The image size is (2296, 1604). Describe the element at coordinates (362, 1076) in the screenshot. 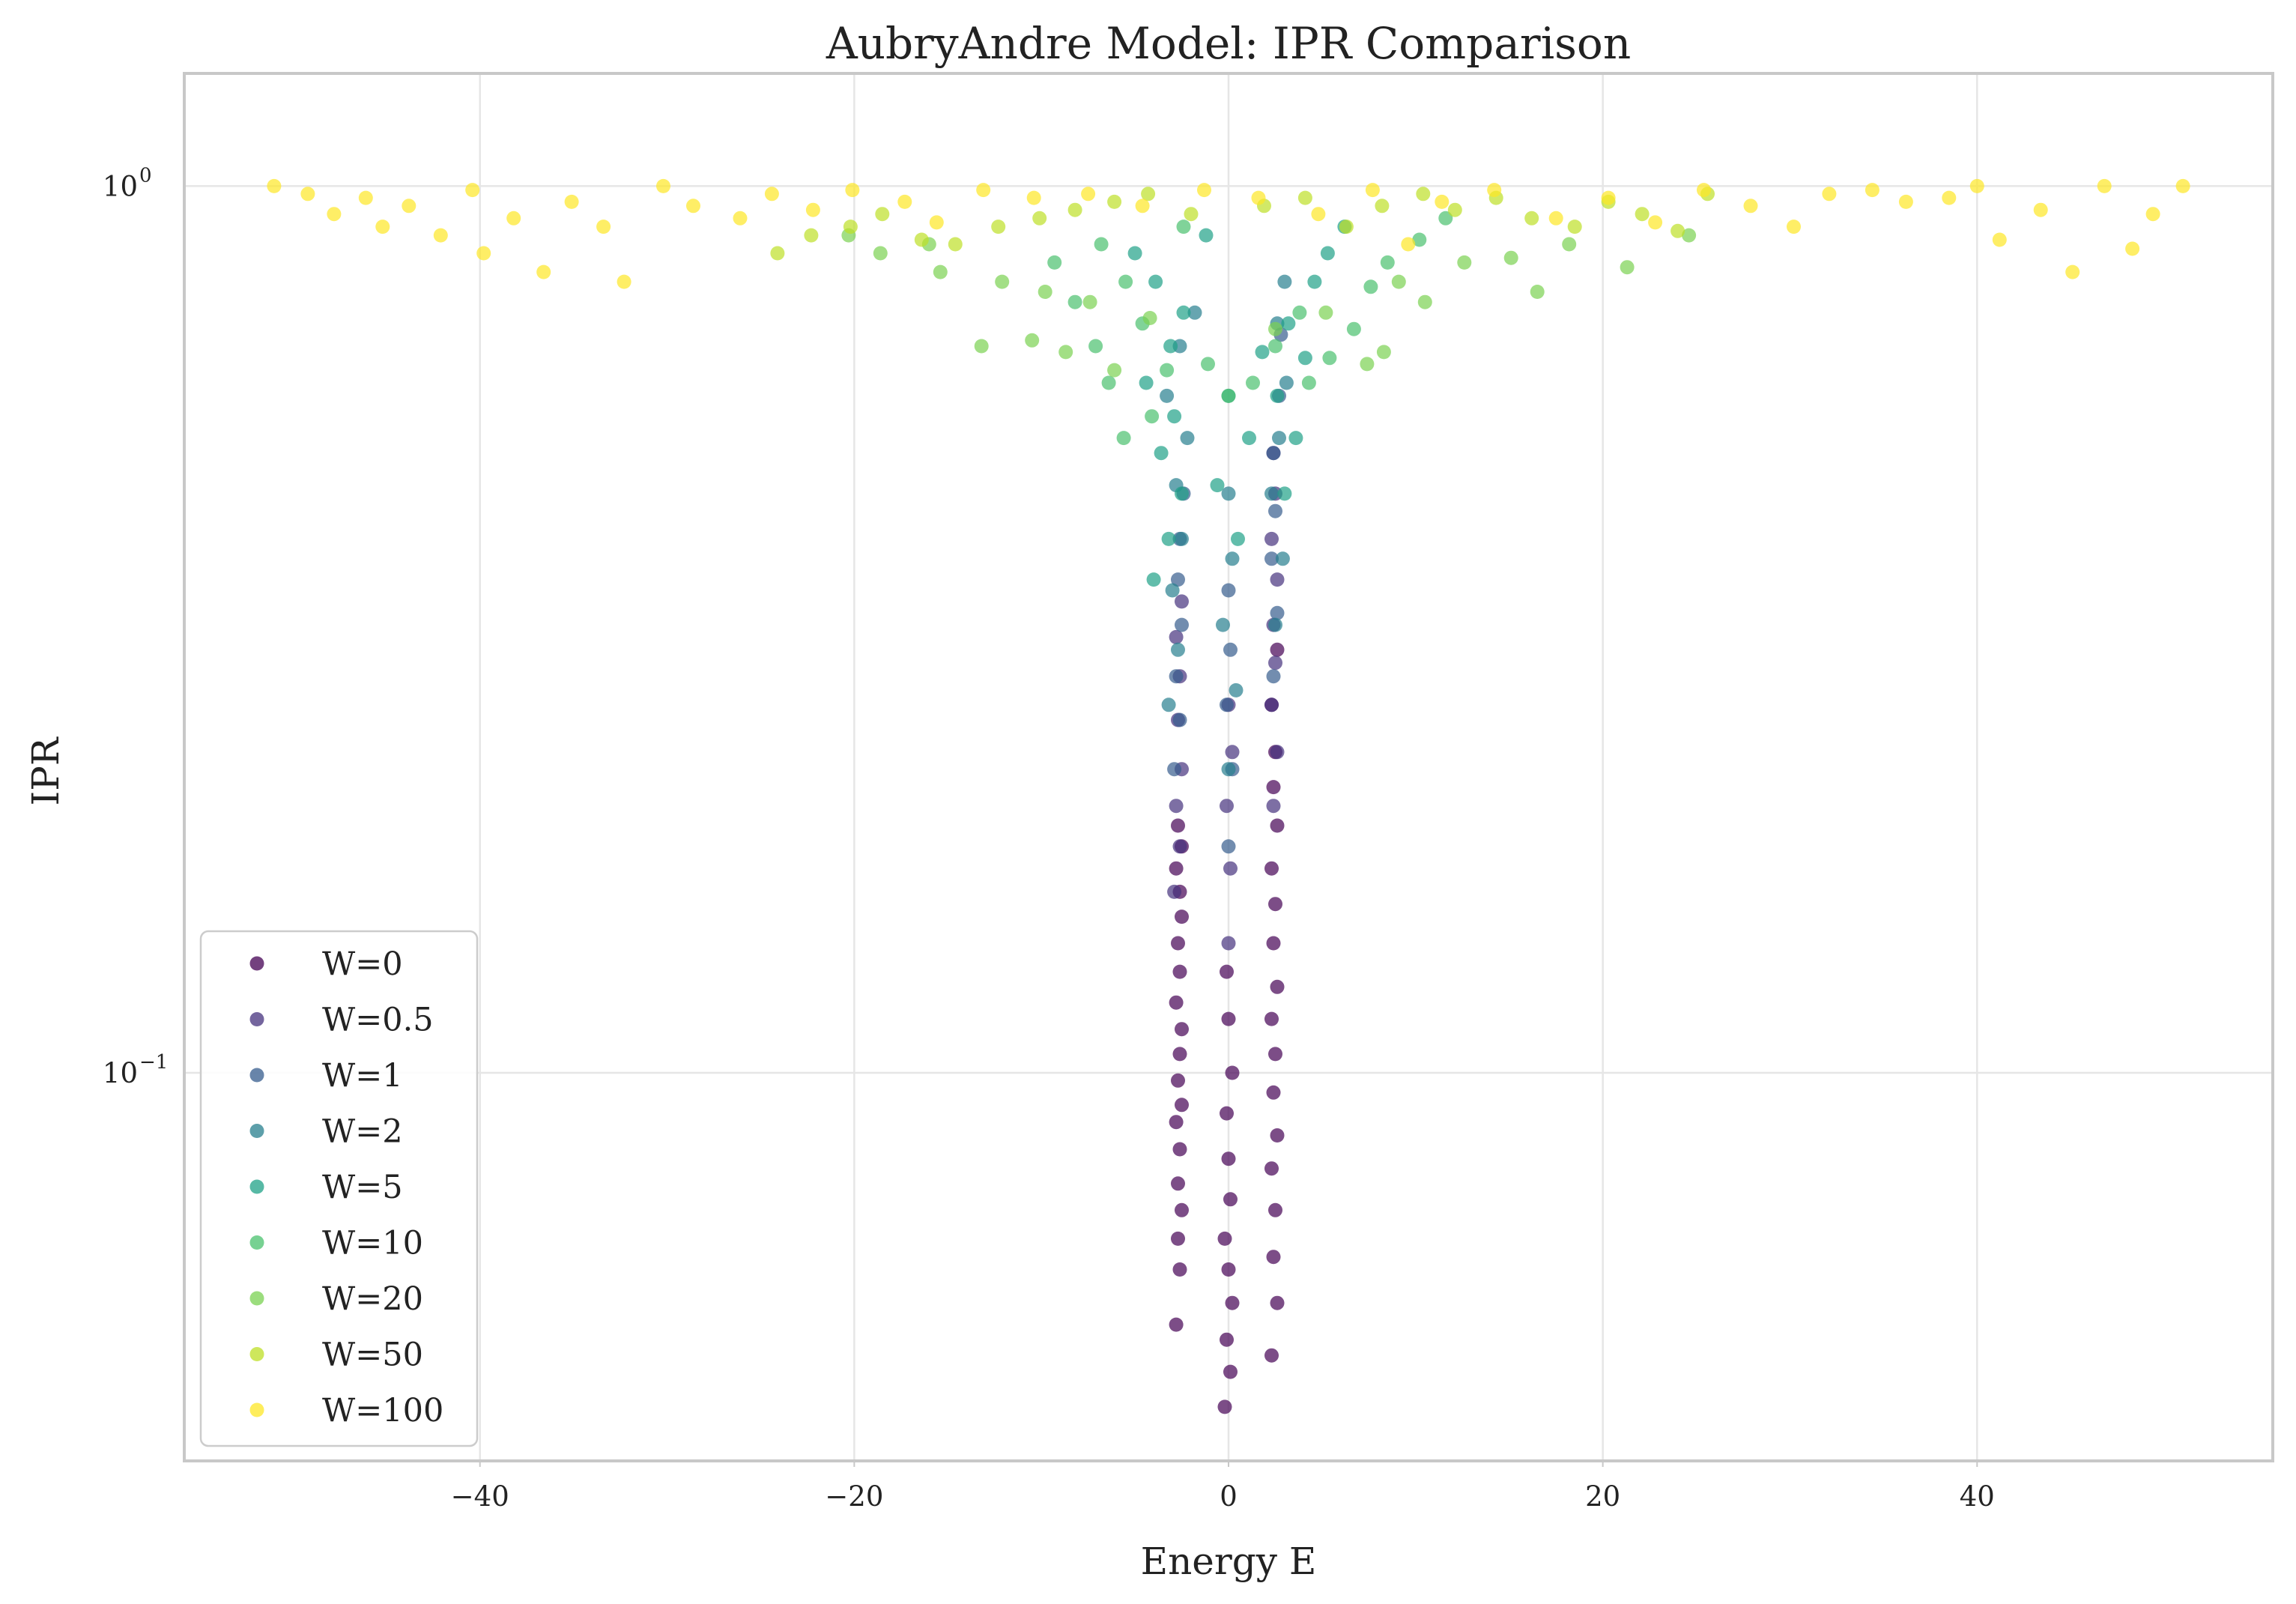

I see `legend-label: W=1` at that location.